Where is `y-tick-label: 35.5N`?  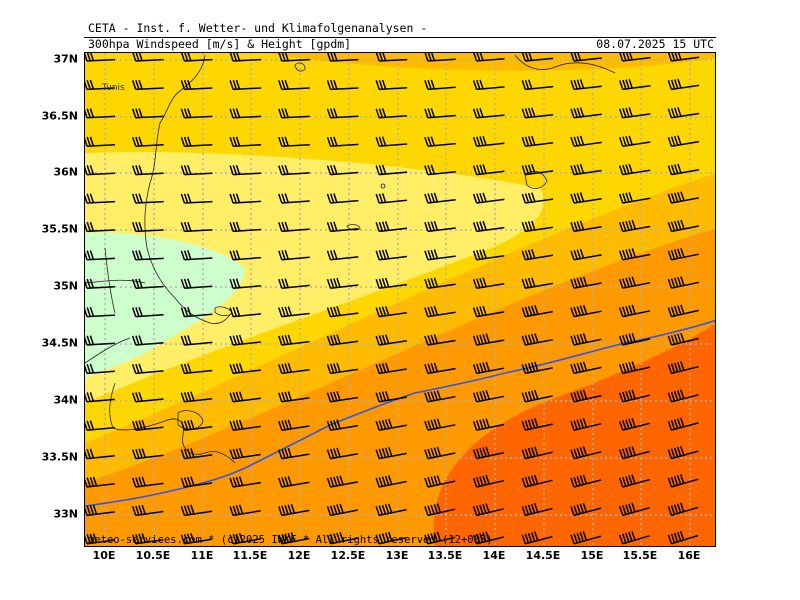 y-tick-label: 35.5N is located at coordinates (59, 229).